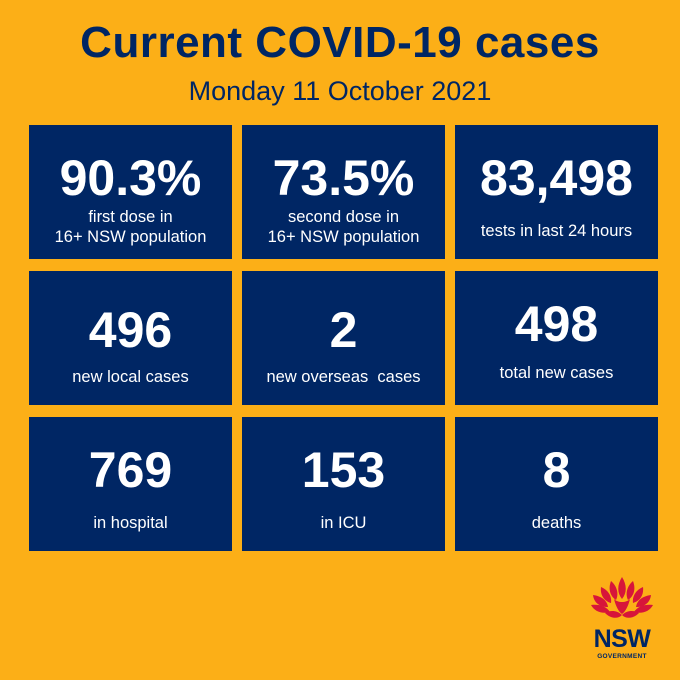  What do you see at coordinates (556, 324) in the screenshot?
I see `stat-value: 498` at bounding box center [556, 324].